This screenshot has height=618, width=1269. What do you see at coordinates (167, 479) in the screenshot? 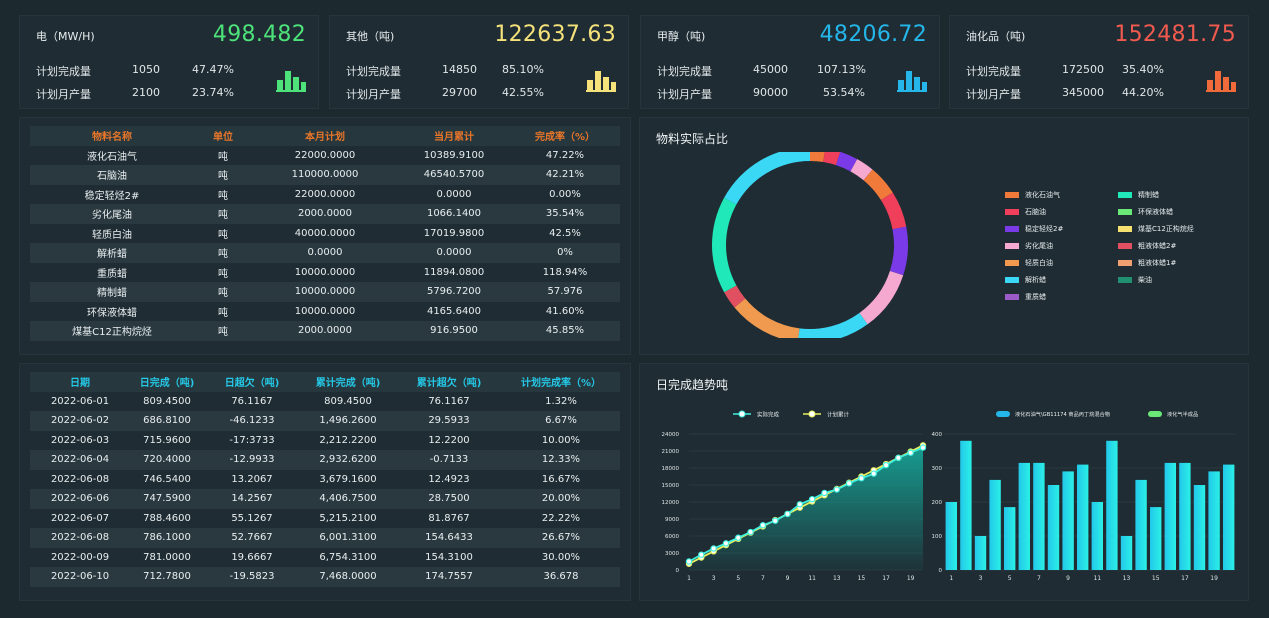
I see `table-cell: 746.5400` at bounding box center [167, 479].